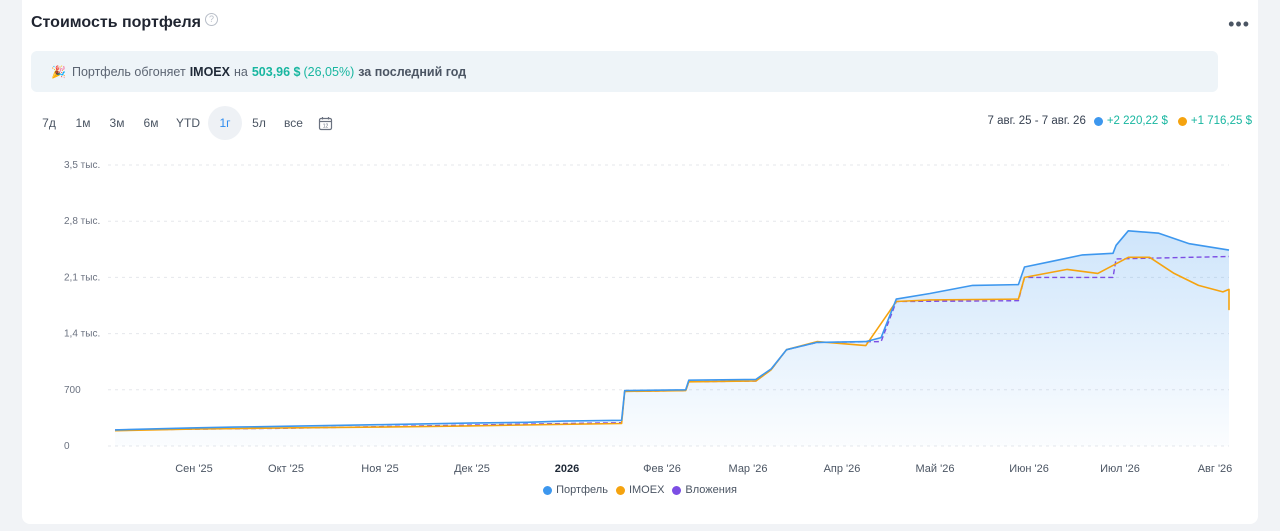  What do you see at coordinates (1098, 121) in the screenshot?
I see `portfolio-dot` at bounding box center [1098, 121].